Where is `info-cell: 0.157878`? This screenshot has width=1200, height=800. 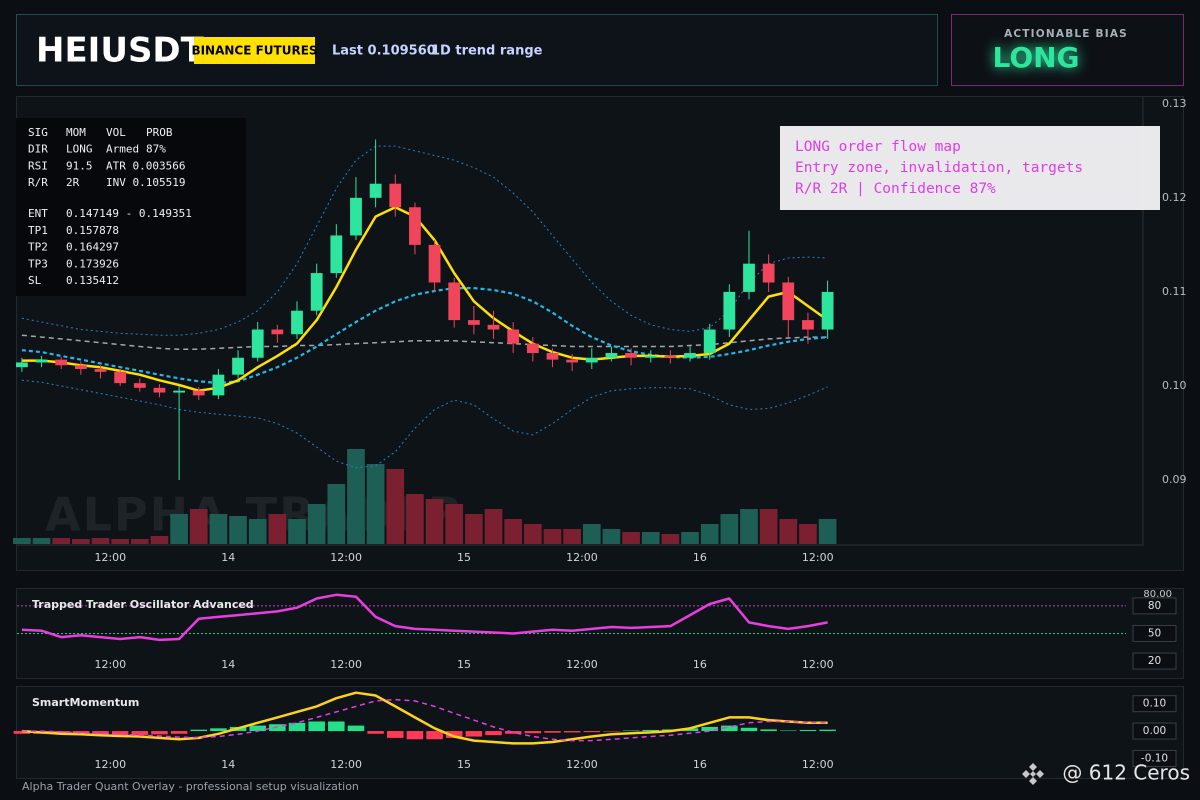
info-cell: 0.157878 is located at coordinates (92, 230).